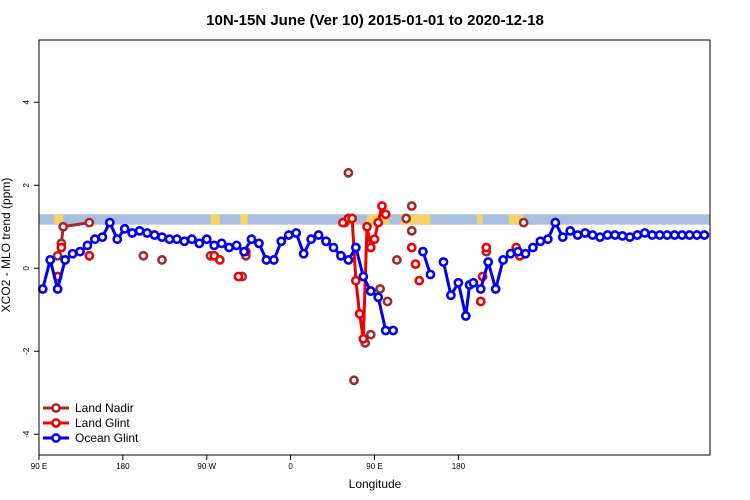 This screenshot has height=500, width=750. I want to click on legend-label-ocean-glint: Ocean Glint, so click(107, 438).